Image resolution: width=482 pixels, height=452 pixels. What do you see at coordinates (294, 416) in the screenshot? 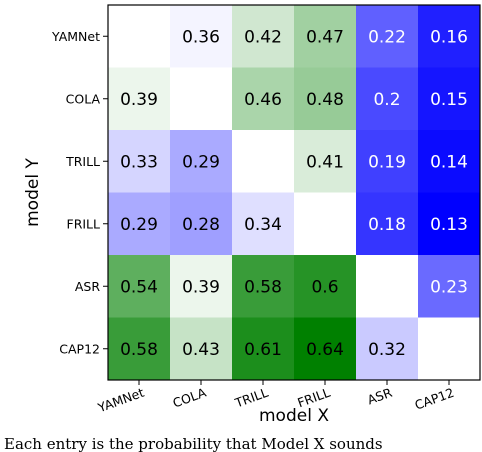
I see `x-axis-label: model X` at bounding box center [294, 416].